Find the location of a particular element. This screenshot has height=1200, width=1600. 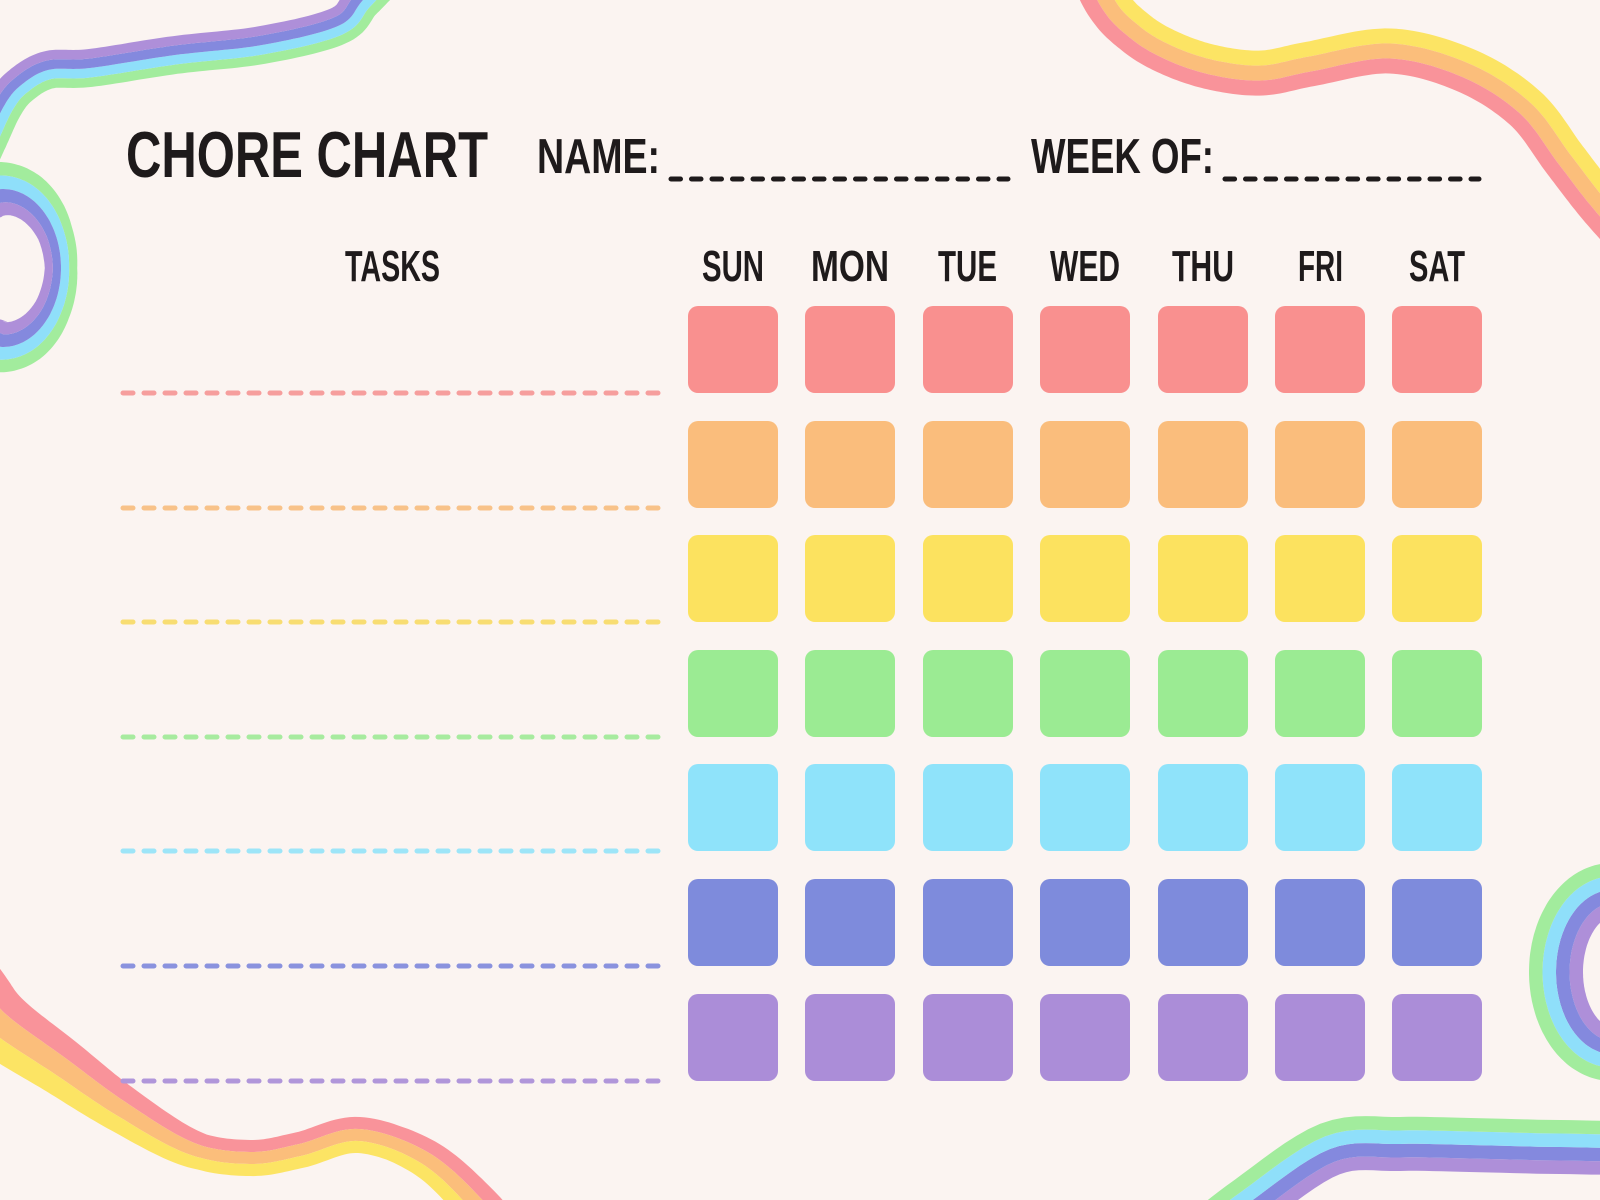

svg-text: TASKS is located at coordinates (392, 266).